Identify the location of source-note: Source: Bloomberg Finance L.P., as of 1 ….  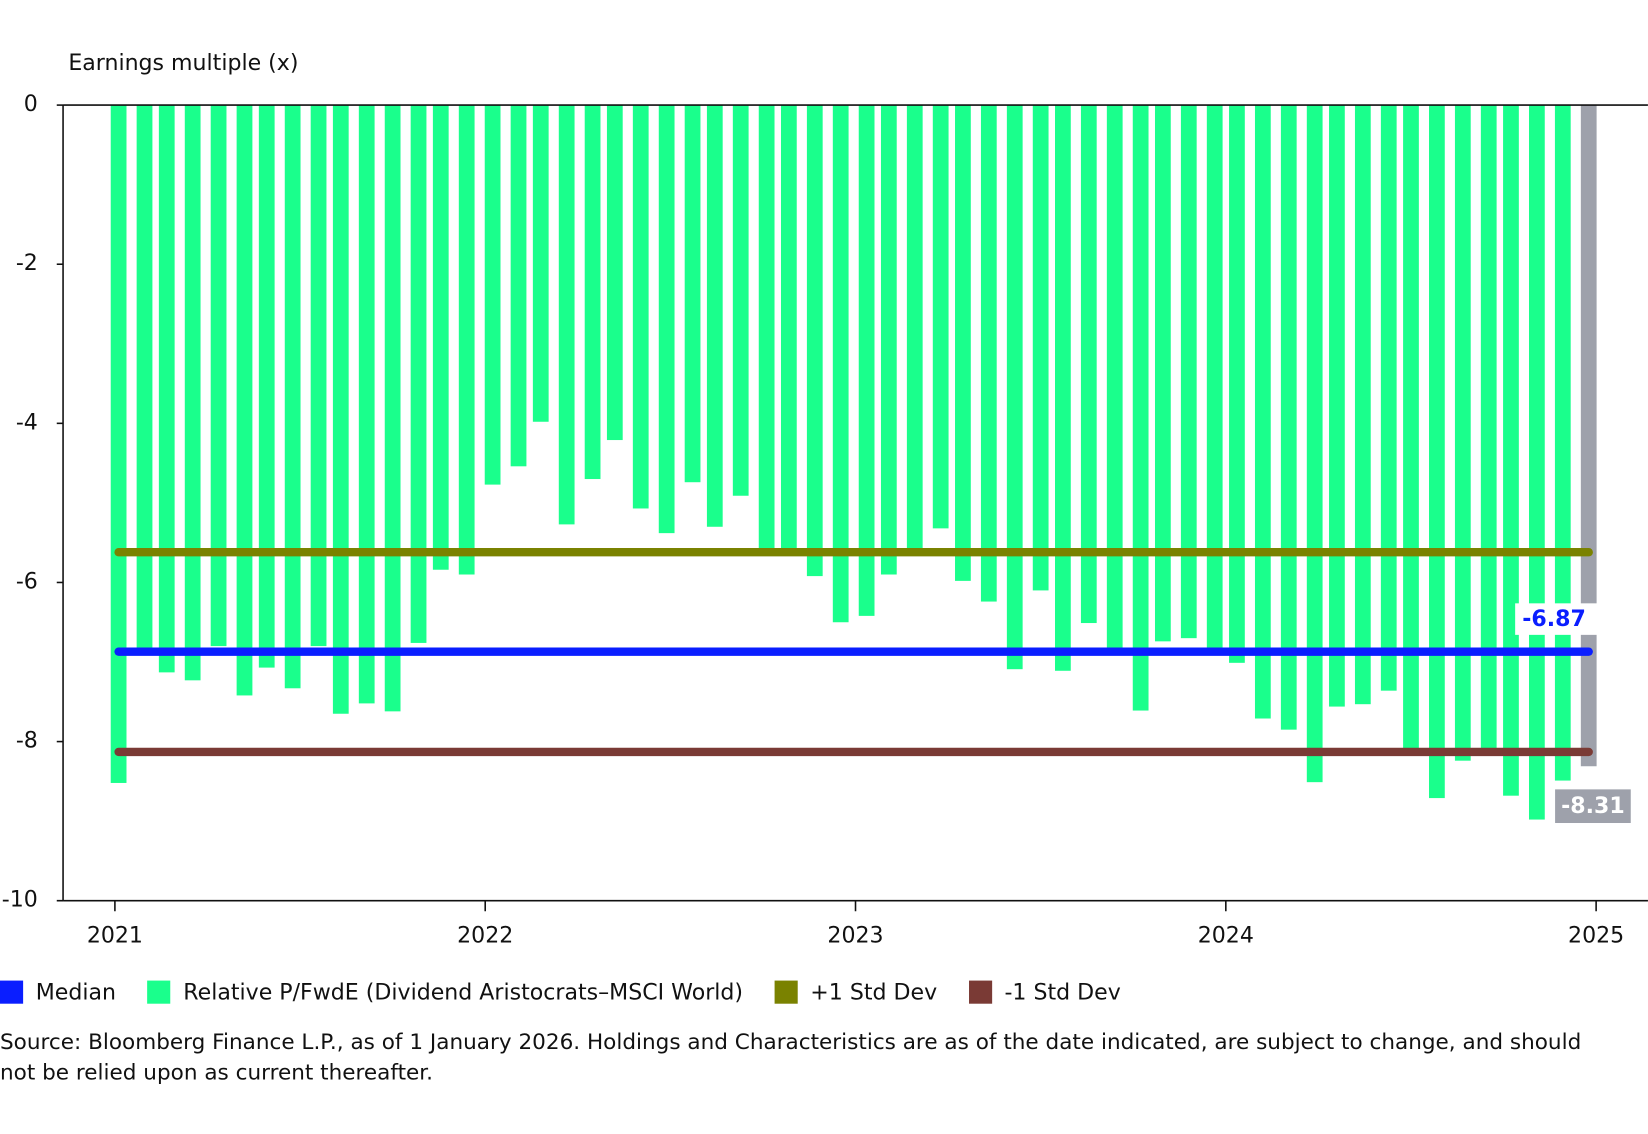
(791, 1056).